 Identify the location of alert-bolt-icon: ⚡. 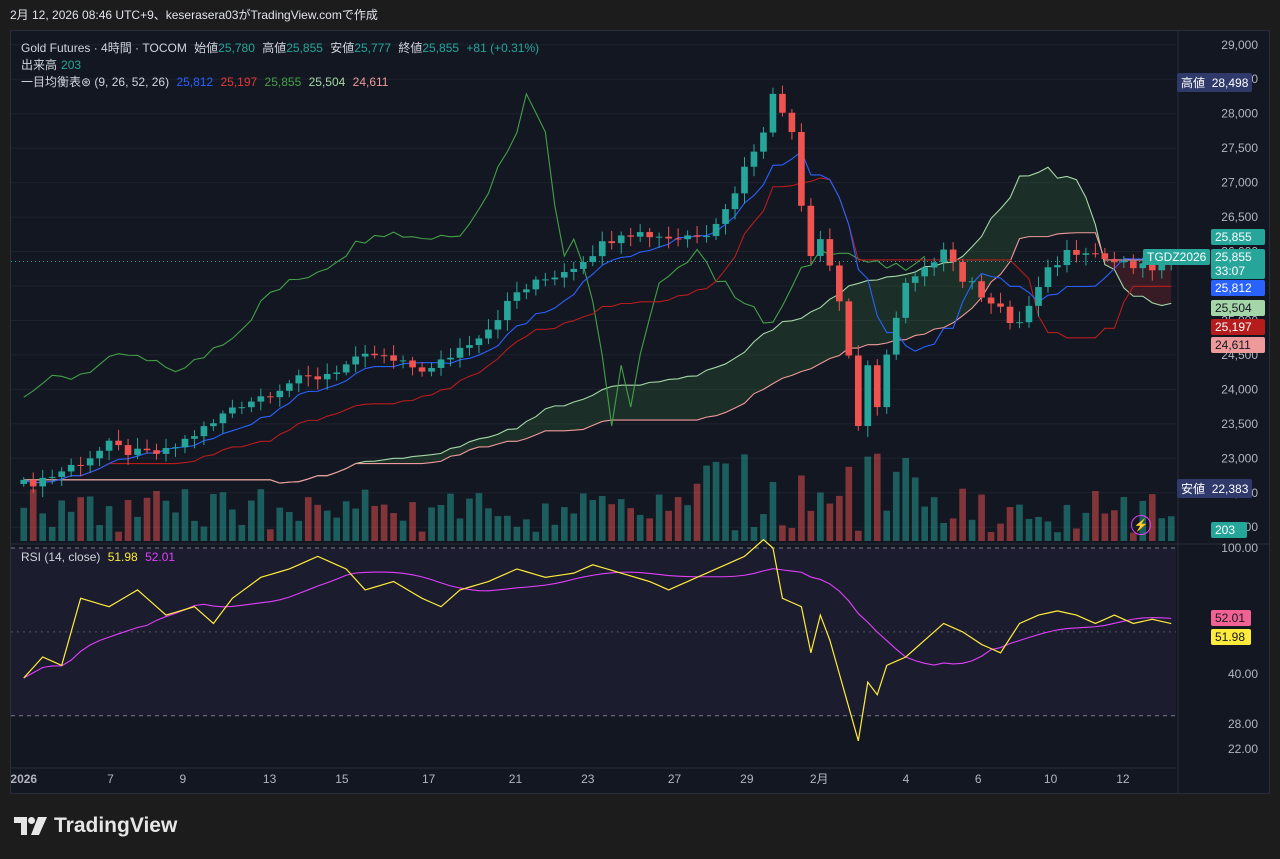
(1141, 525).